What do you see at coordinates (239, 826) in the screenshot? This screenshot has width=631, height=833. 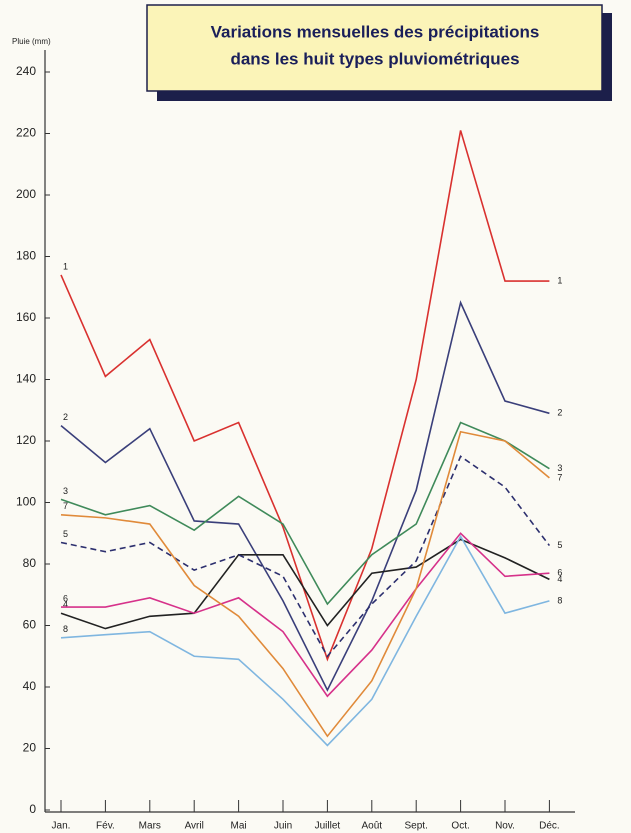 I see `x-tick-label: Mai` at bounding box center [239, 826].